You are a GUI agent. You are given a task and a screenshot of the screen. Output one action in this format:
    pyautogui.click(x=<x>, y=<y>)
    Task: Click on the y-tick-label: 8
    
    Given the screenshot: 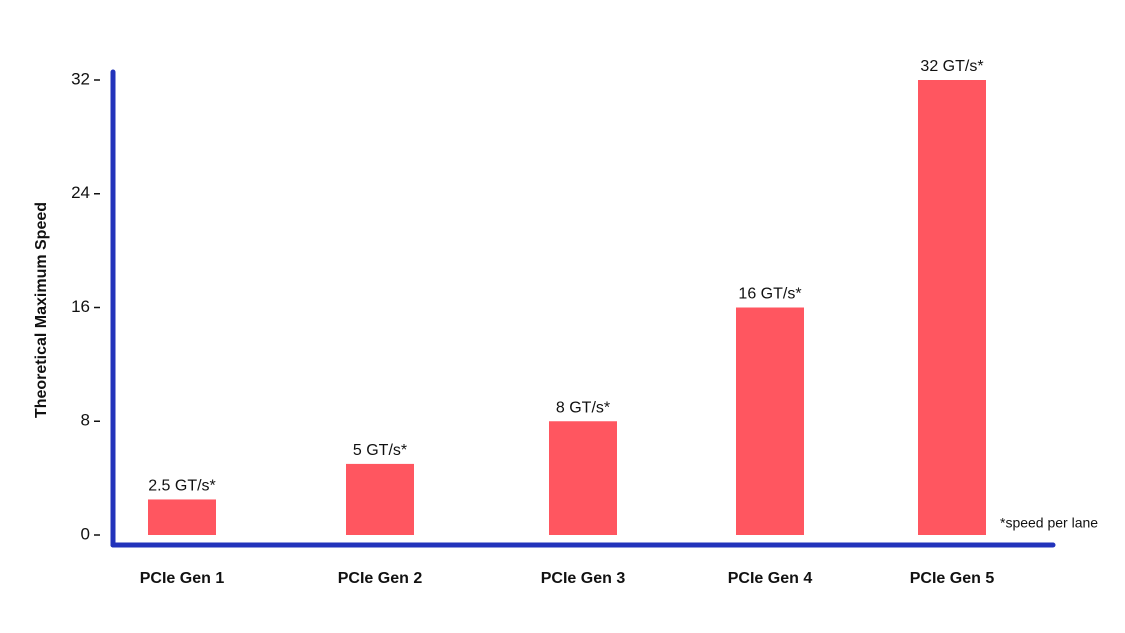 What is the action you would take?
    pyautogui.click(x=85, y=420)
    